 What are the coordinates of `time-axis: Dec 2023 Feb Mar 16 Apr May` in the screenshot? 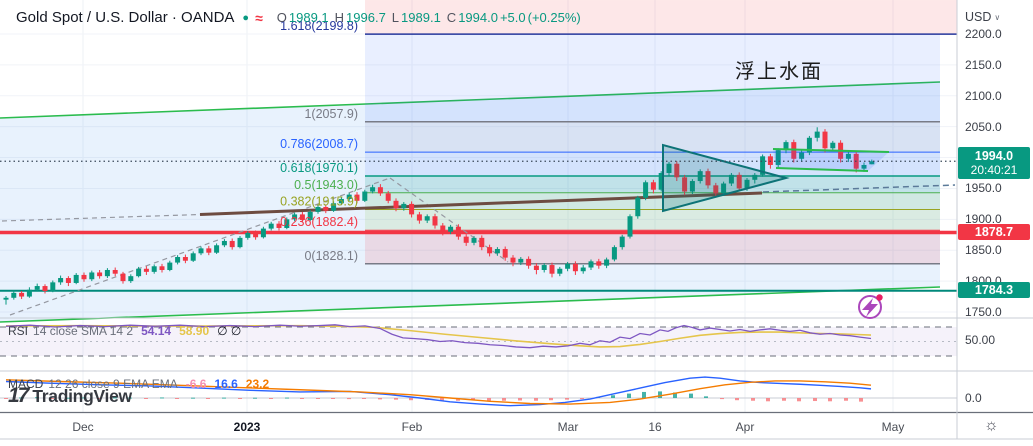 It's located at (478, 426).